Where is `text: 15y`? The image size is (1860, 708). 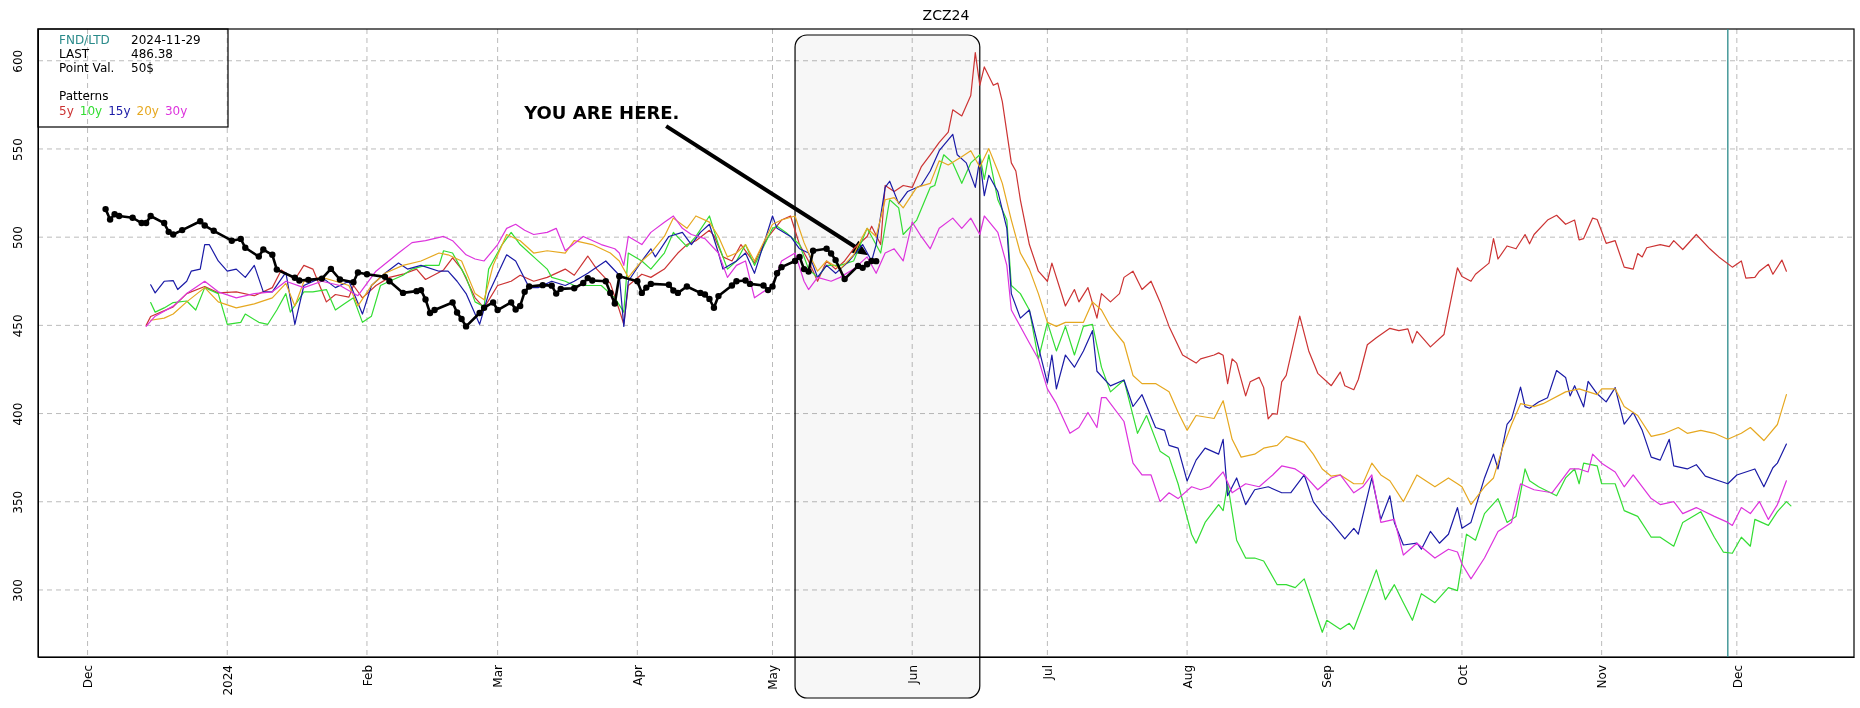 text: 15y is located at coordinates (119, 111).